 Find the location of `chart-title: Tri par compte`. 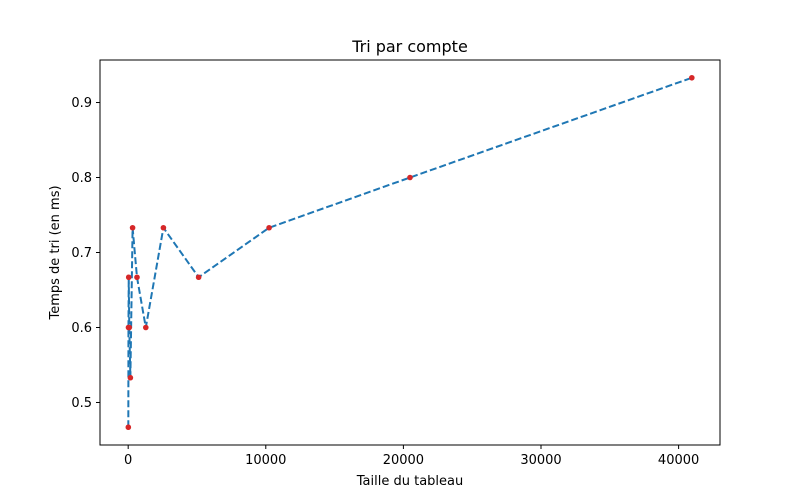

chart-title: Tri par compte is located at coordinates (409, 46).